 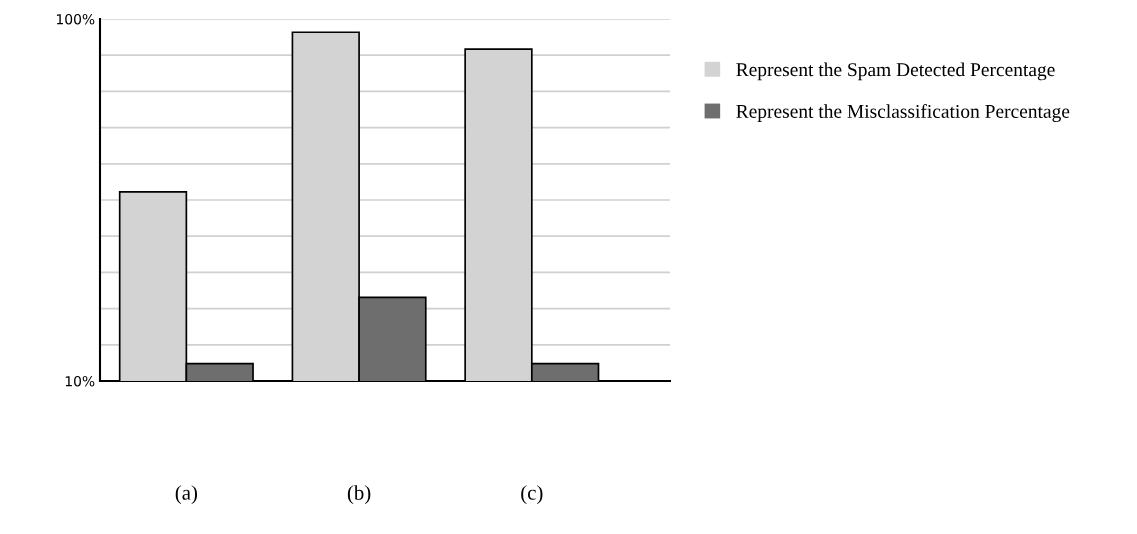 What do you see at coordinates (359, 495) in the screenshot?
I see `x-tick-label: (b)` at bounding box center [359, 495].